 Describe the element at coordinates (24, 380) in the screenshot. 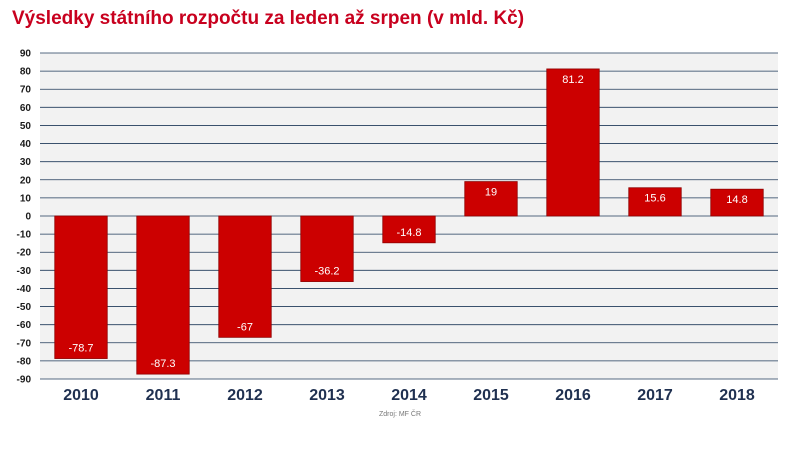

I see `y-tick-label: -90` at that location.